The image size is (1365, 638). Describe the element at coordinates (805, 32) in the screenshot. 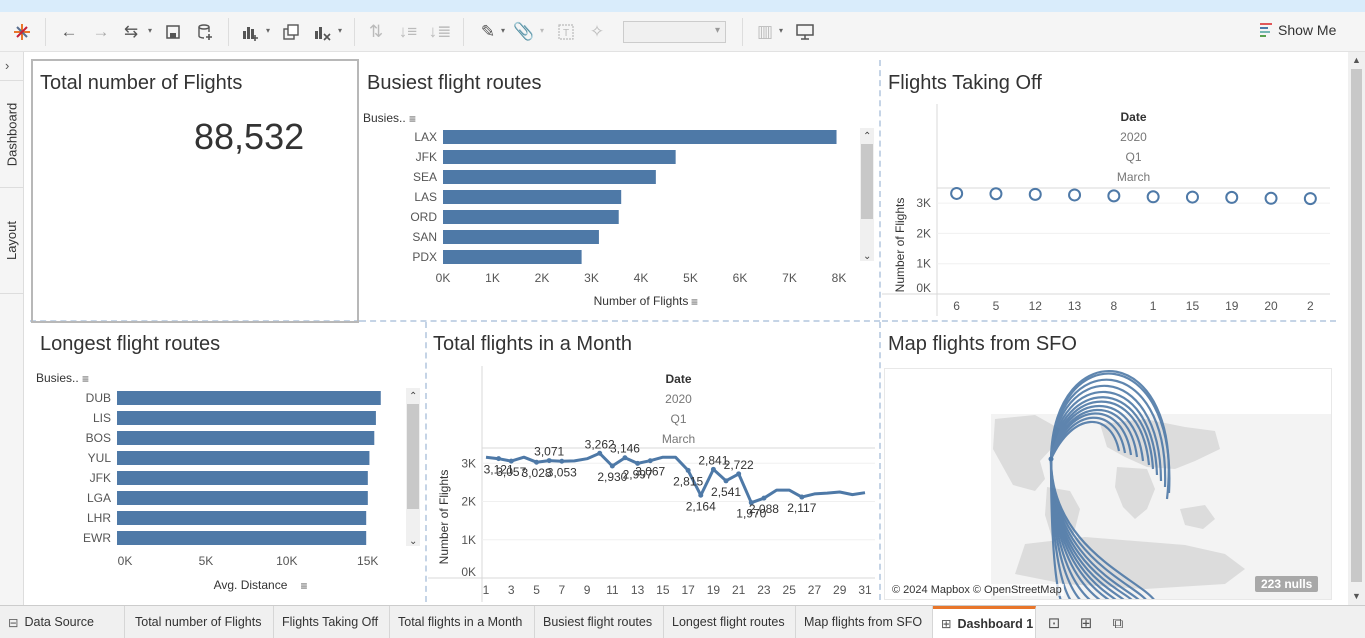

I see `presentation-mode-icon` at that location.